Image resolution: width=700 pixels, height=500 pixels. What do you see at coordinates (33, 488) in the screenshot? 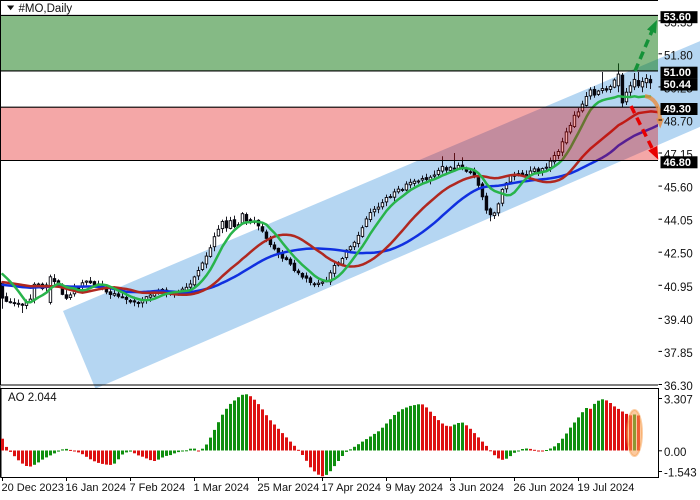
I see `svg-text: 20 Dec 2023` at bounding box center [33, 488].